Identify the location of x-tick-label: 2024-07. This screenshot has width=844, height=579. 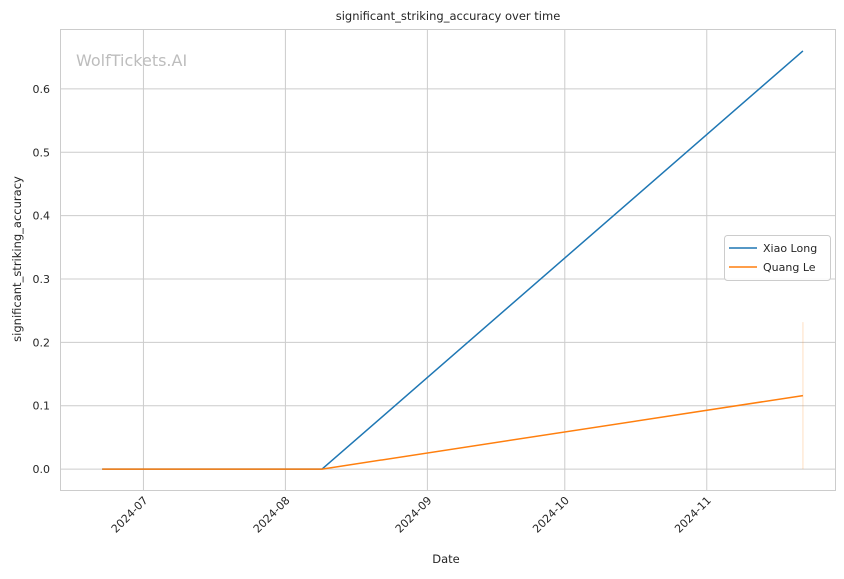
(130, 515).